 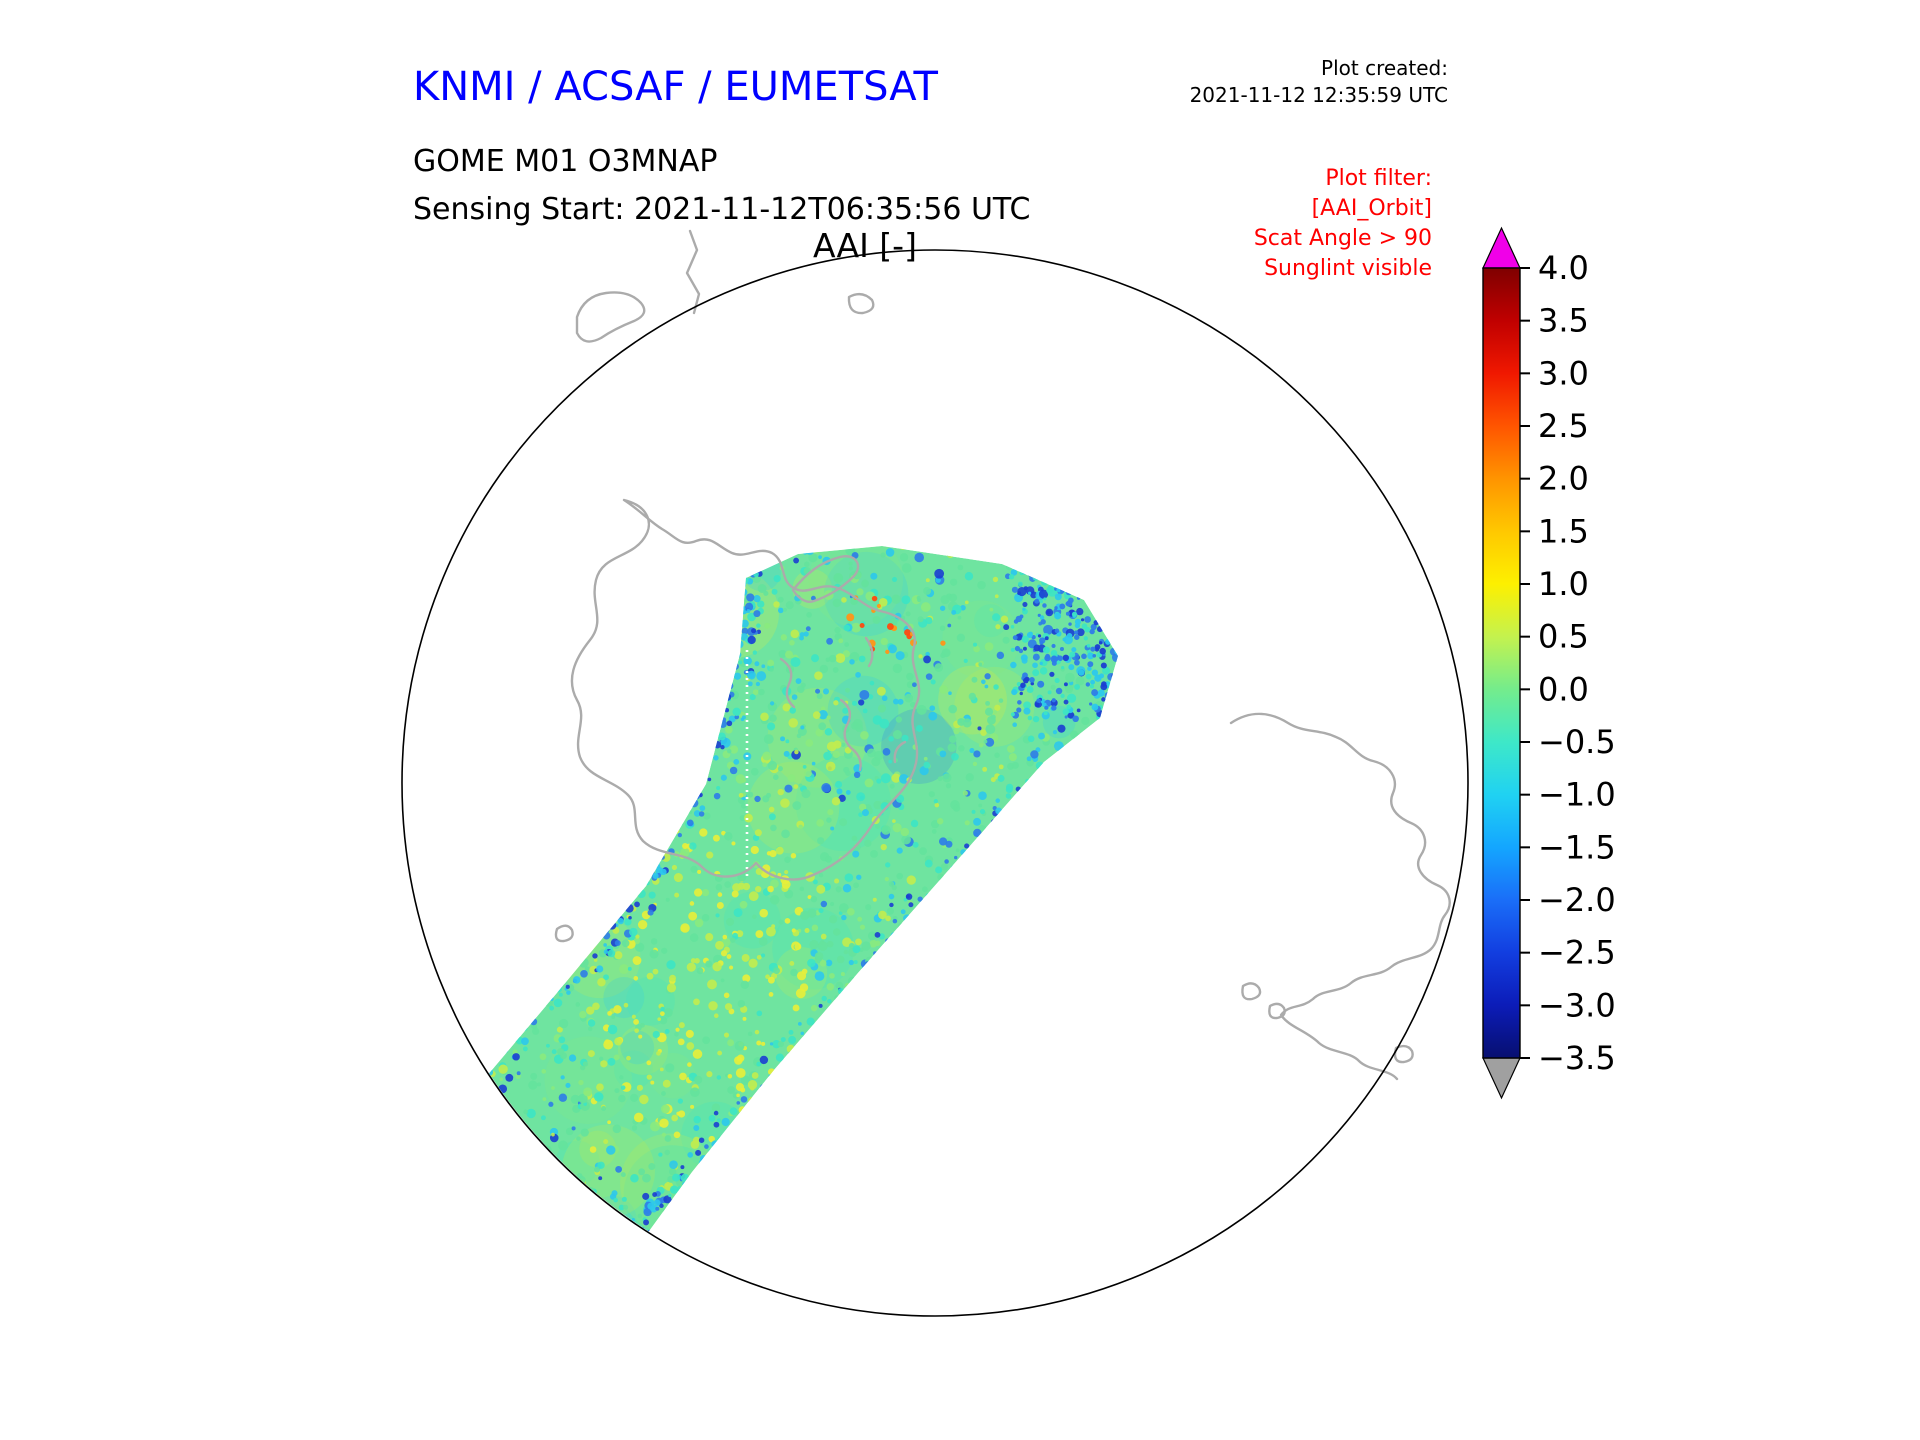 What do you see at coordinates (1577, 1058) in the screenshot?
I see `colorbar-tick-label: −3.5` at bounding box center [1577, 1058].